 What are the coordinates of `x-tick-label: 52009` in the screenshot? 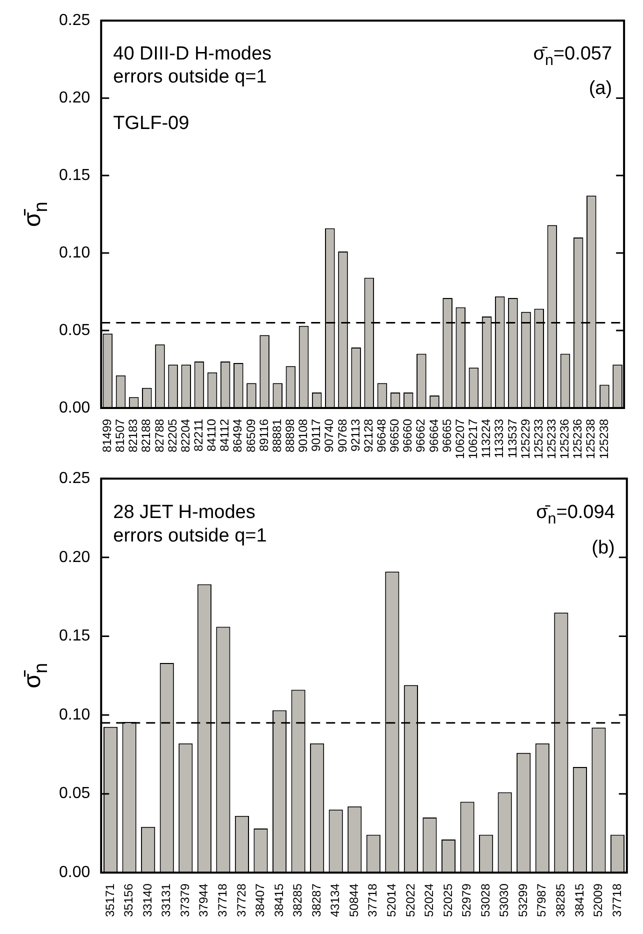 It's located at (598, 900).